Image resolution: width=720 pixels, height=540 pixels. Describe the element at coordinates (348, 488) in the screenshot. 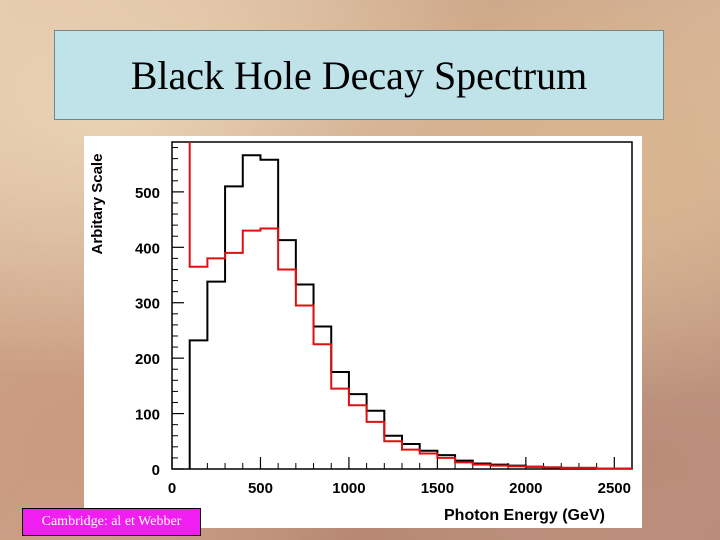

I see `x-tick-label: 1000` at that location.